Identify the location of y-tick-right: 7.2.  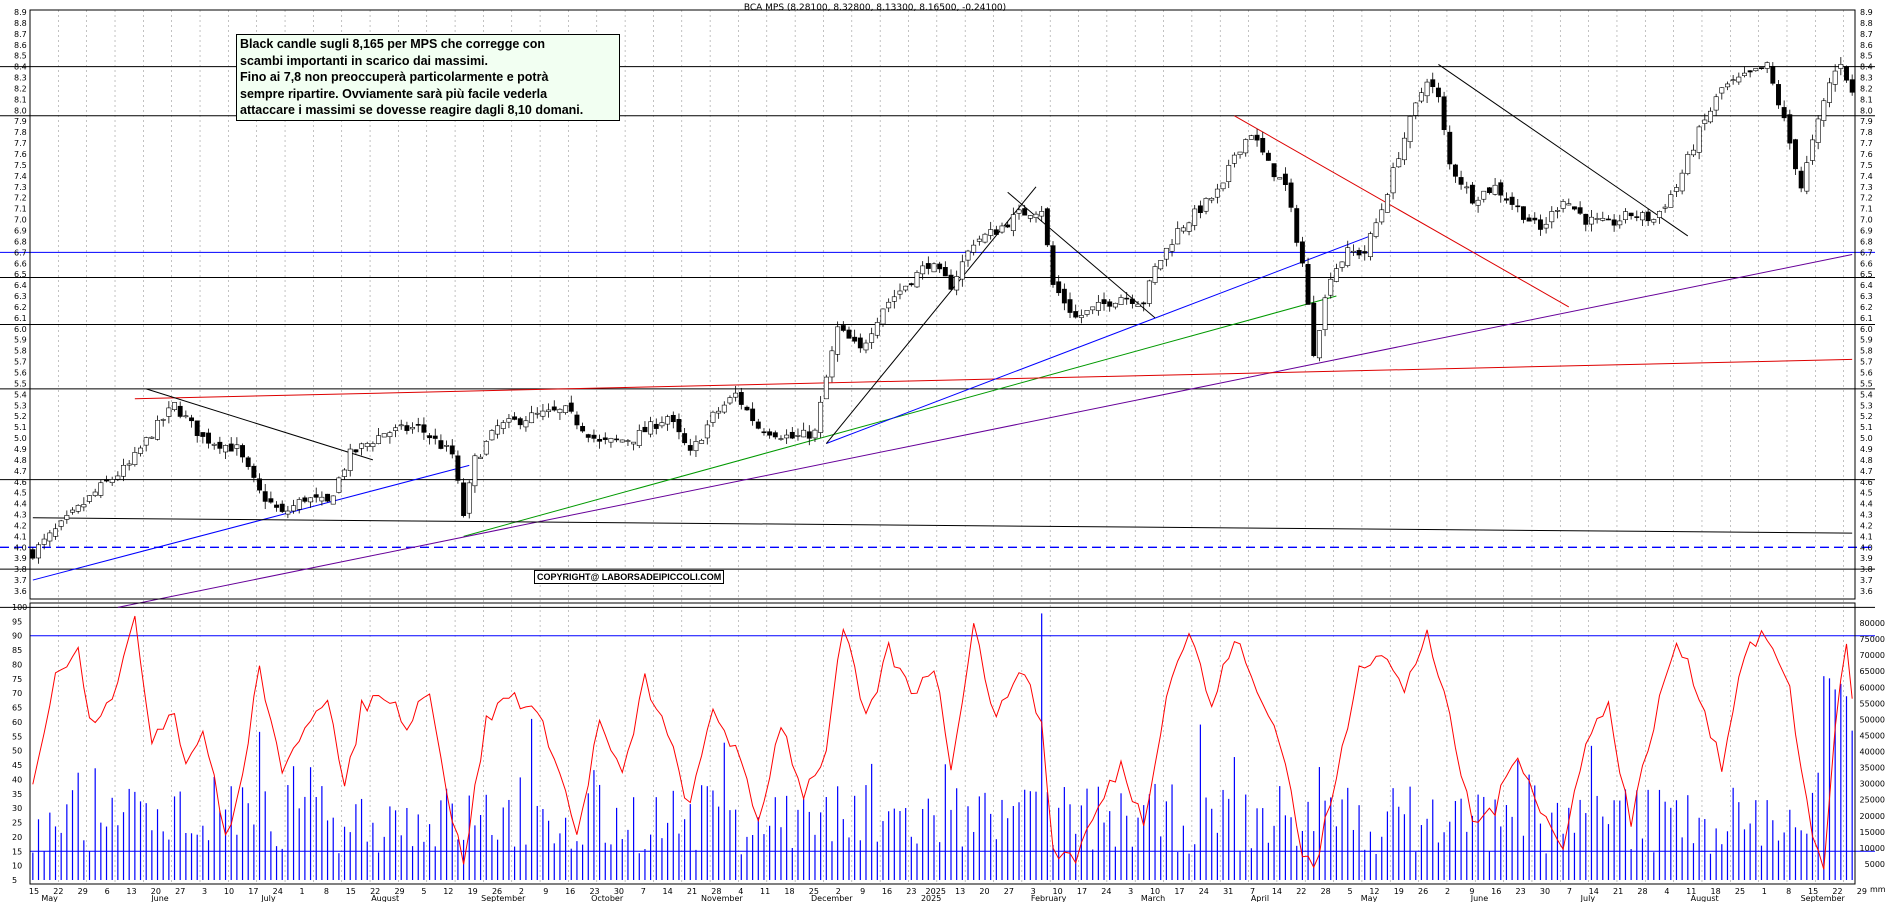
(1866, 198).